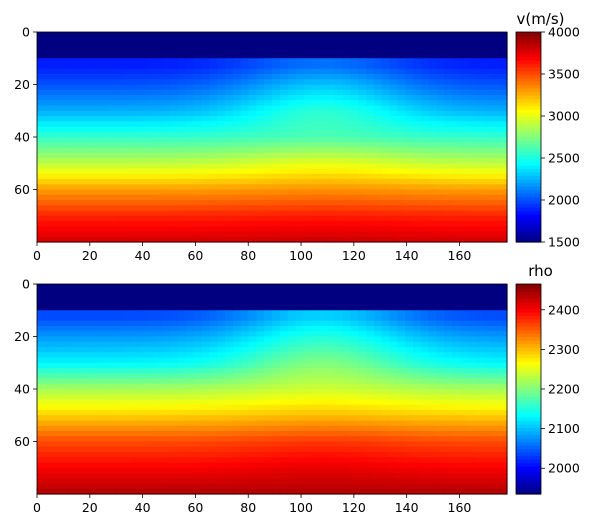 This screenshot has width=592, height=528. I want to click on colorbar-segment, so click(528, 426).